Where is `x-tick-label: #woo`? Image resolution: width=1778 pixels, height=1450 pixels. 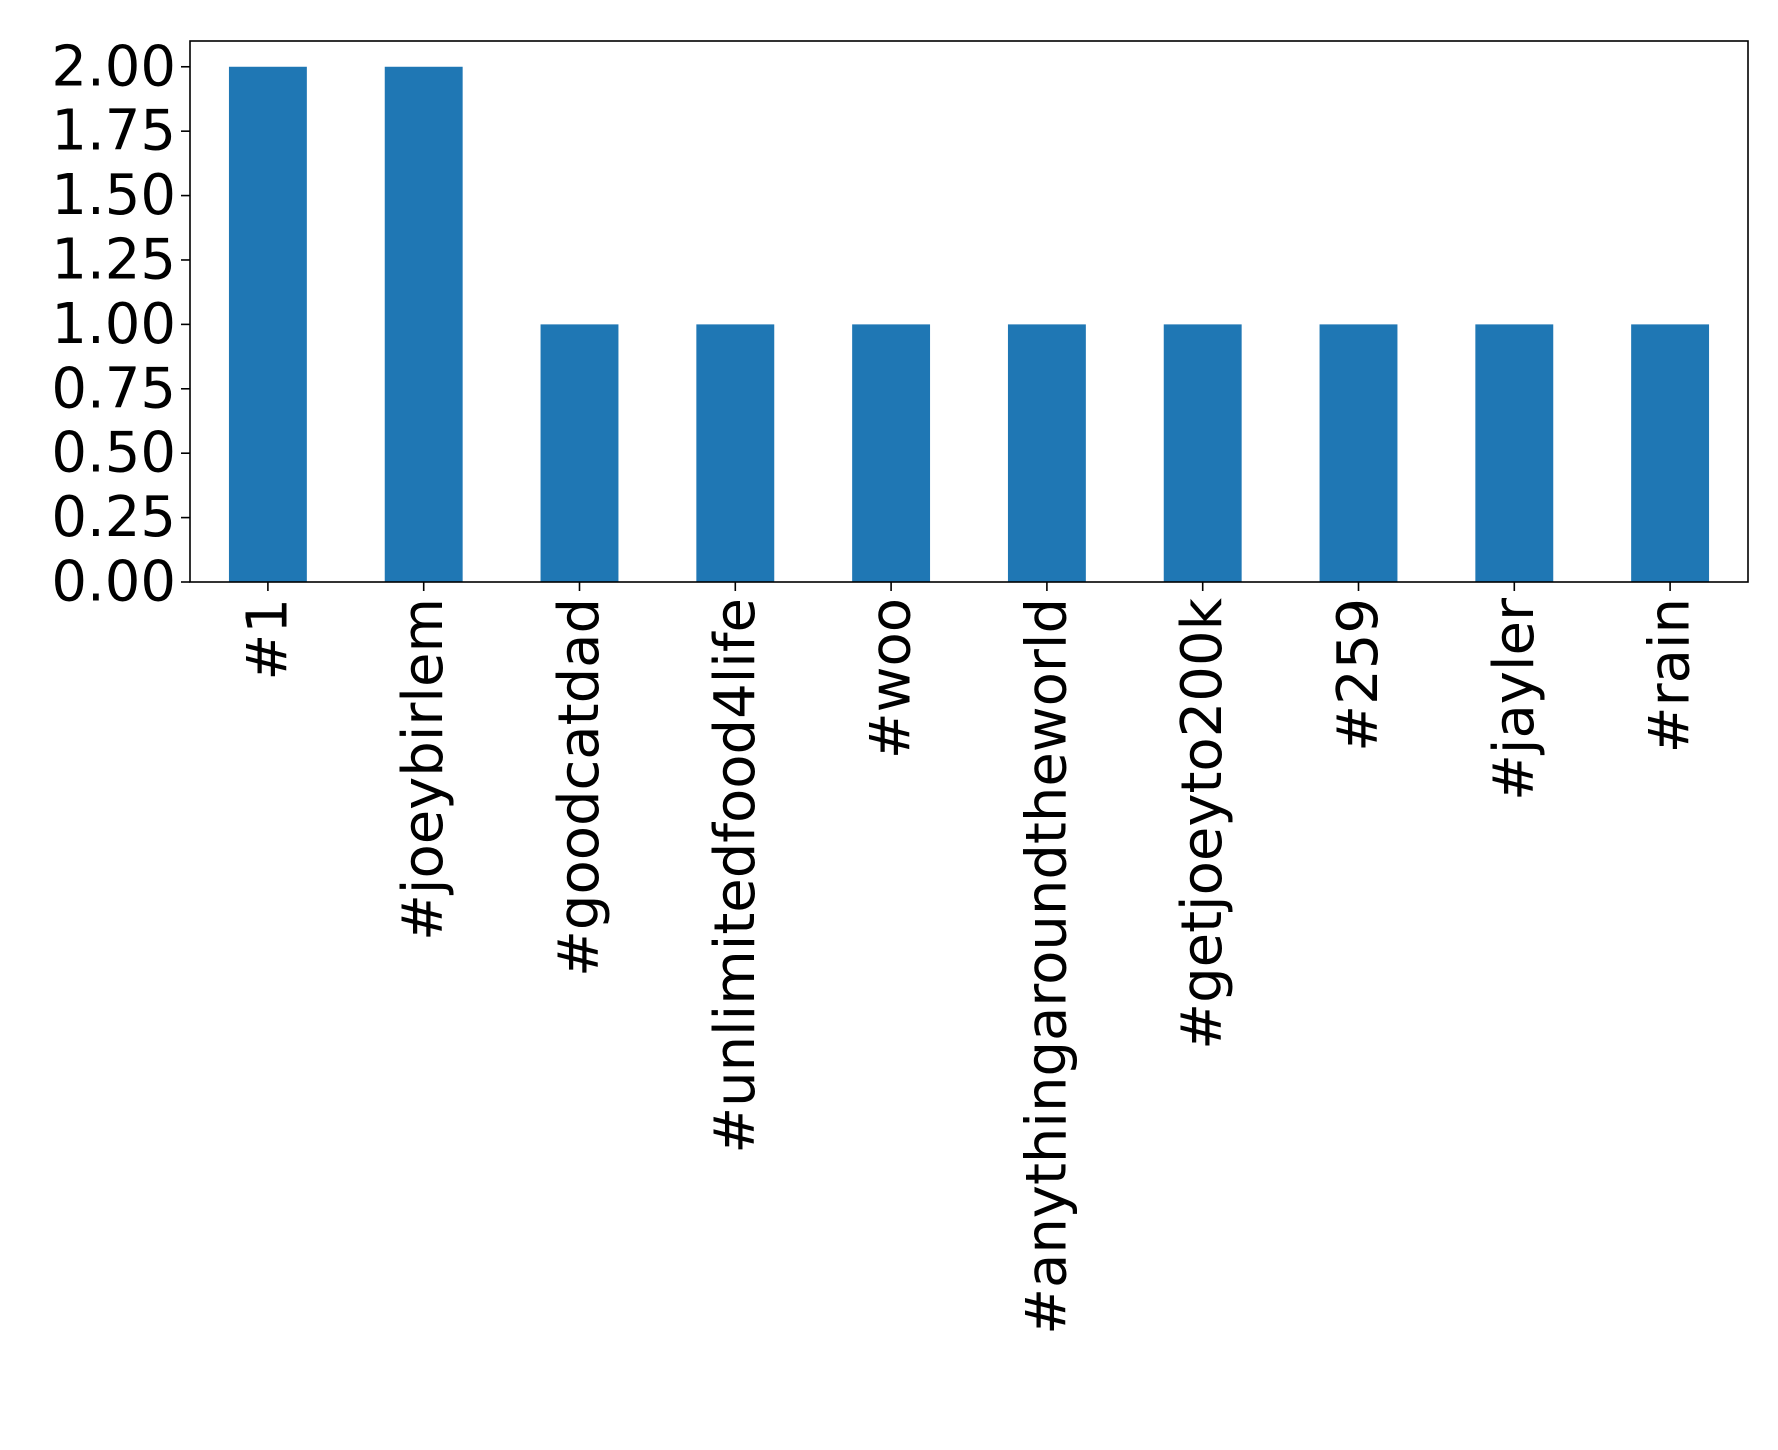 x-tick-label: #woo is located at coordinates (891, 678).